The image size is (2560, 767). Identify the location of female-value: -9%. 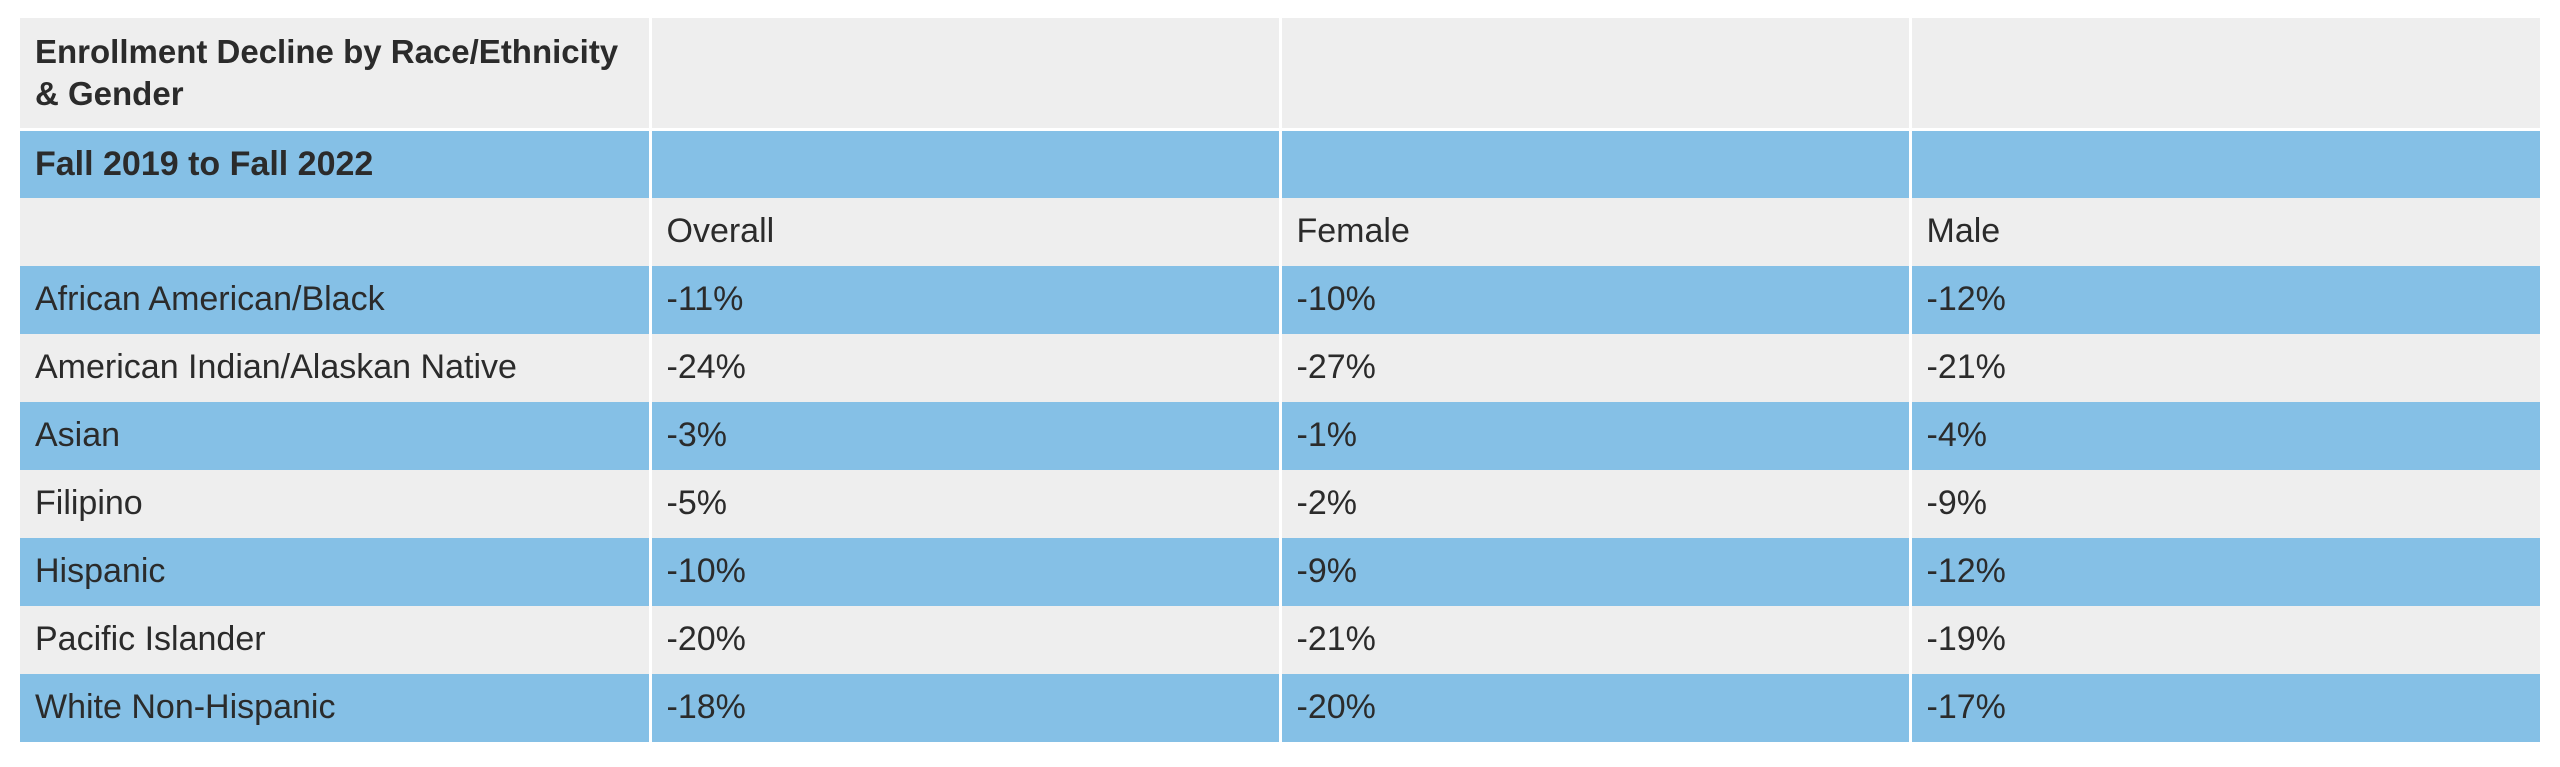
(1596, 571).